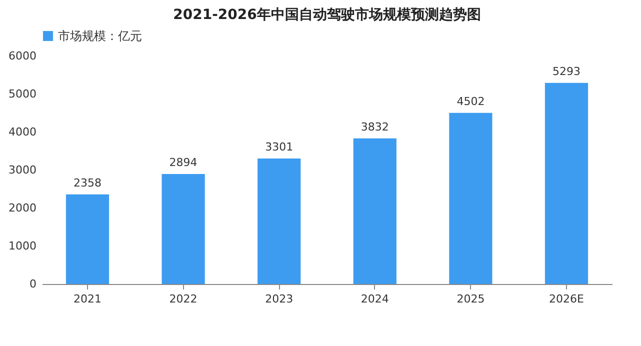  What do you see at coordinates (566, 299) in the screenshot?
I see `x-tick-label: 2026E` at bounding box center [566, 299].